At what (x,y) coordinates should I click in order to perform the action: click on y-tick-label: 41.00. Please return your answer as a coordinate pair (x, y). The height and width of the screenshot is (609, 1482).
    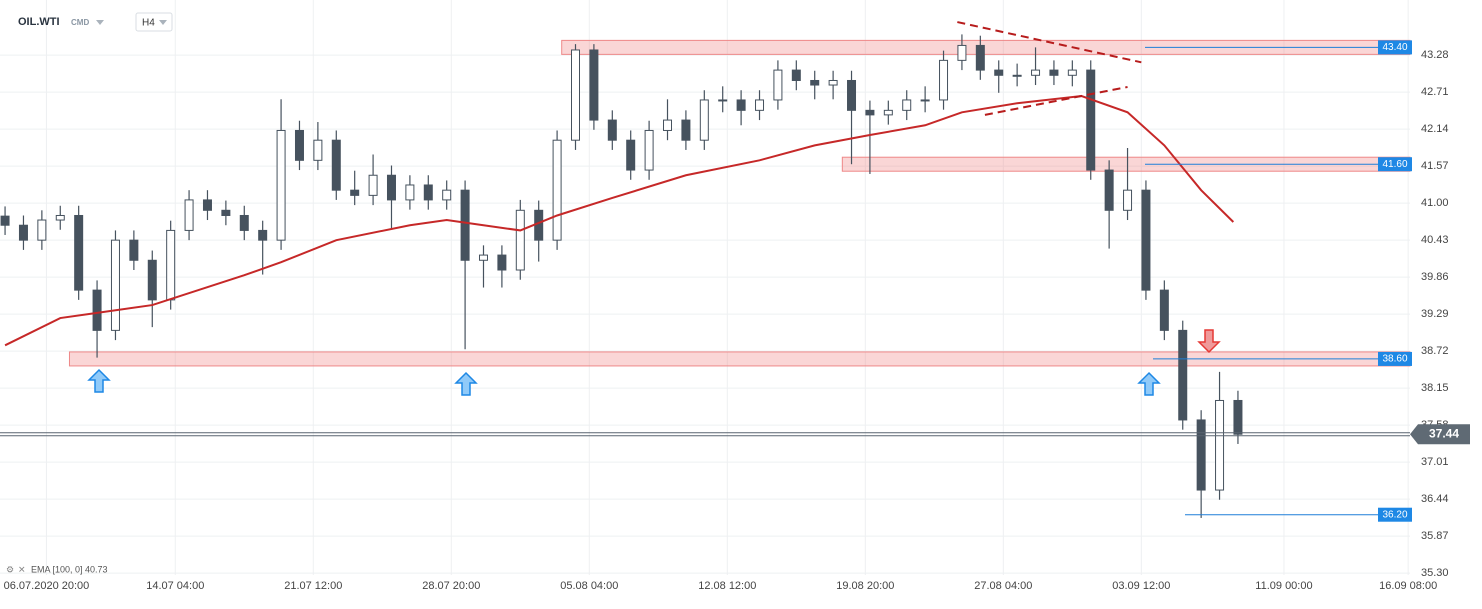
    Looking at the image, I should click on (1435, 203).